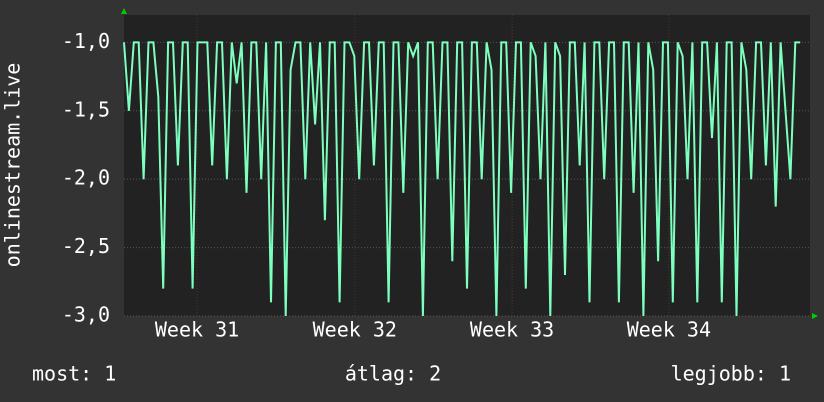 The height and width of the screenshot is (402, 824). What do you see at coordinates (86, 41) in the screenshot?
I see `y-tick-label: -1,0` at bounding box center [86, 41].